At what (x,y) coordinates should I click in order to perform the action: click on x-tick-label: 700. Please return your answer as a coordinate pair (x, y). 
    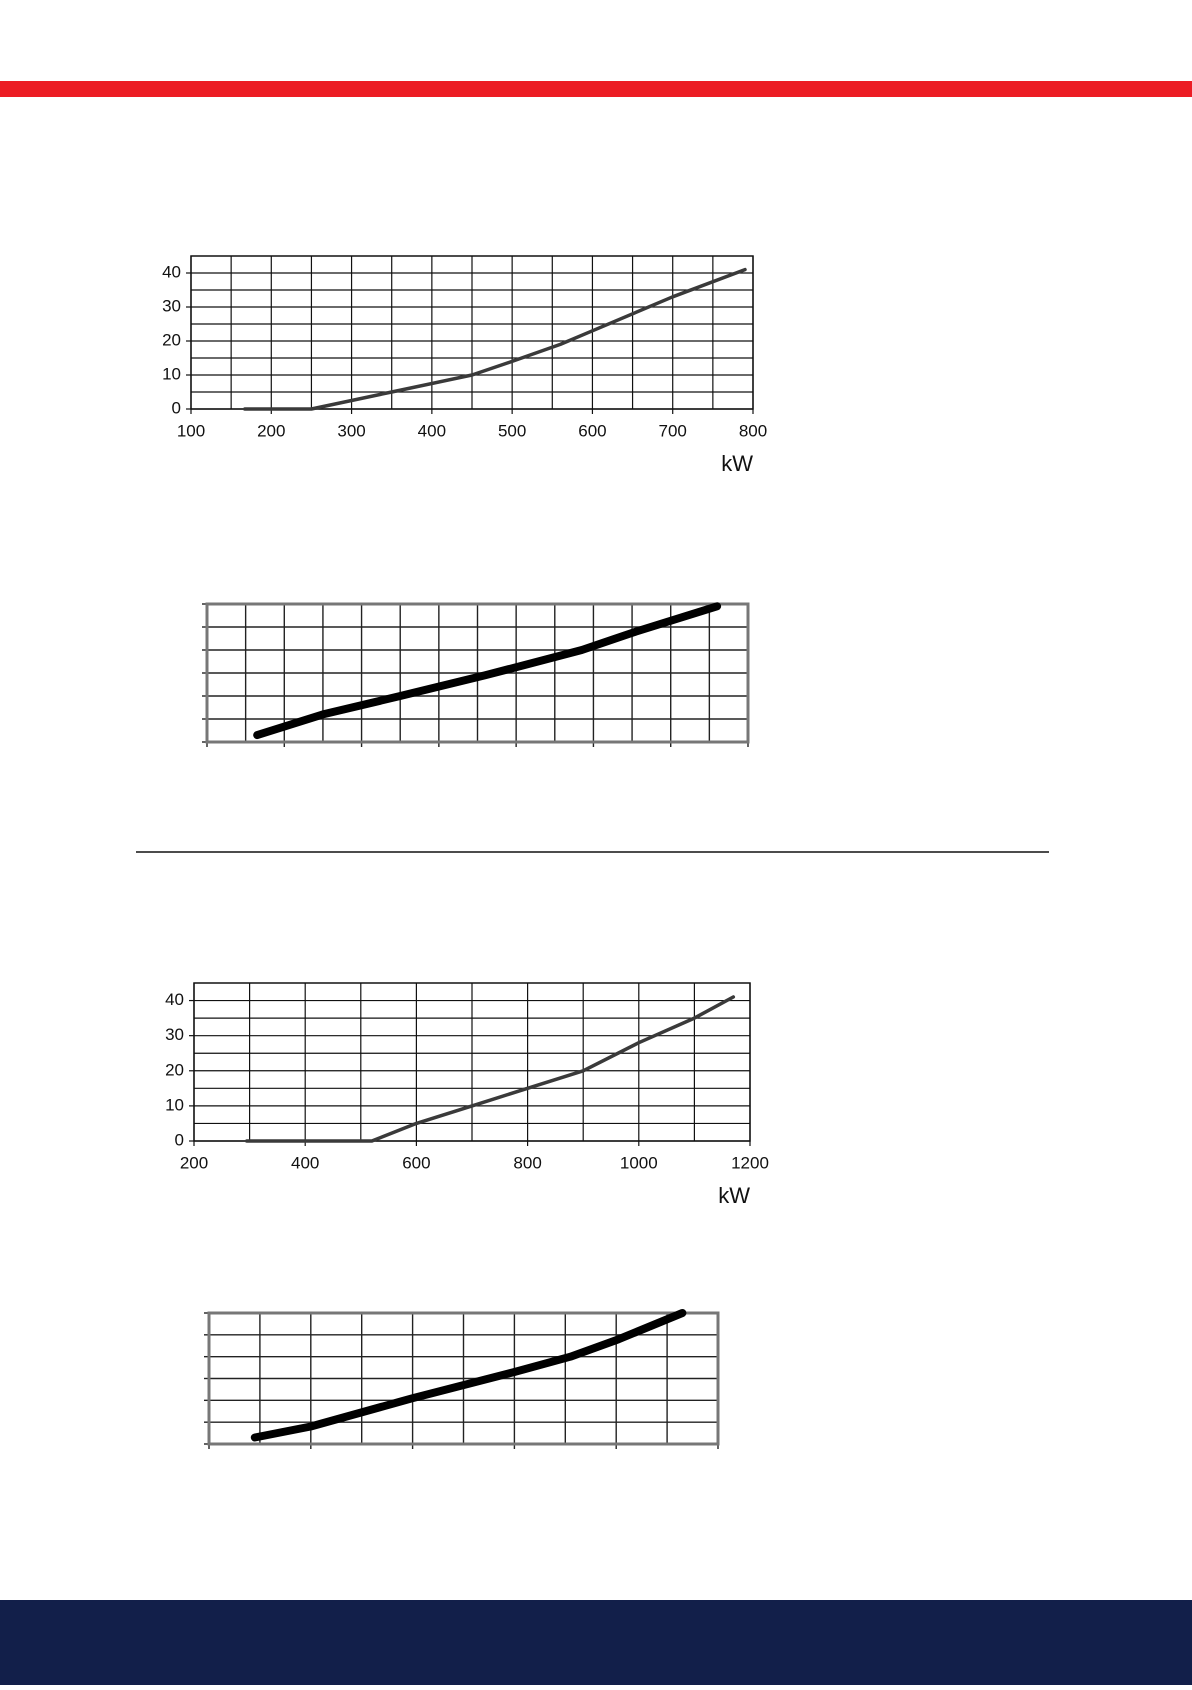
    Looking at the image, I should click on (673, 430).